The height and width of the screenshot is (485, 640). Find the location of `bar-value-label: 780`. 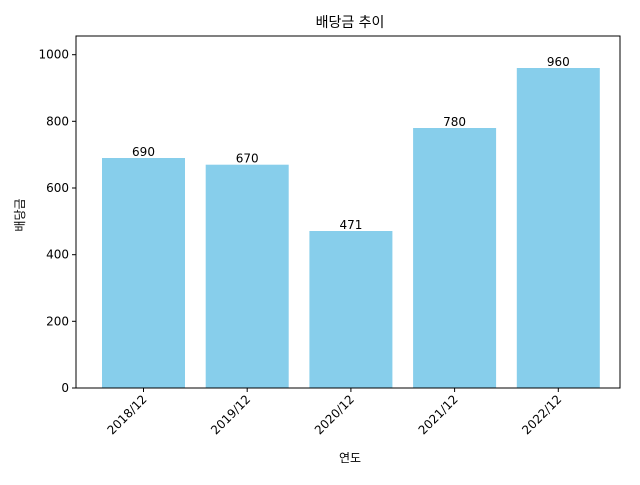

bar-value-label: 780 is located at coordinates (454, 122).